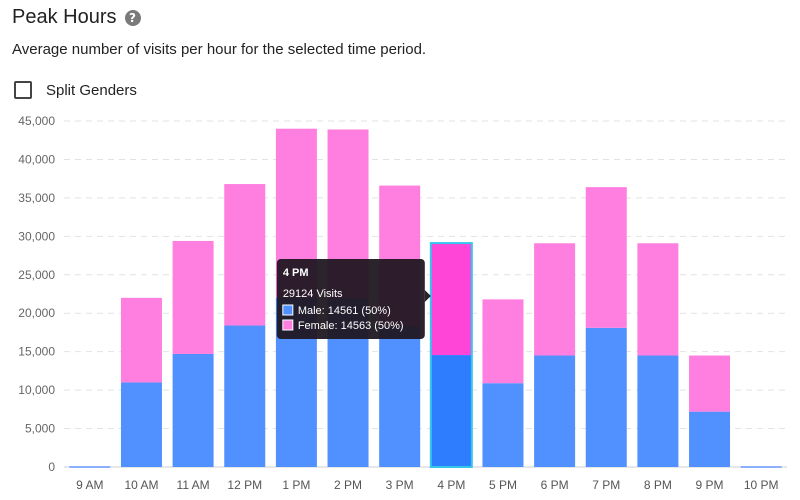  I want to click on y-tick-label: 10,000, so click(36, 390).